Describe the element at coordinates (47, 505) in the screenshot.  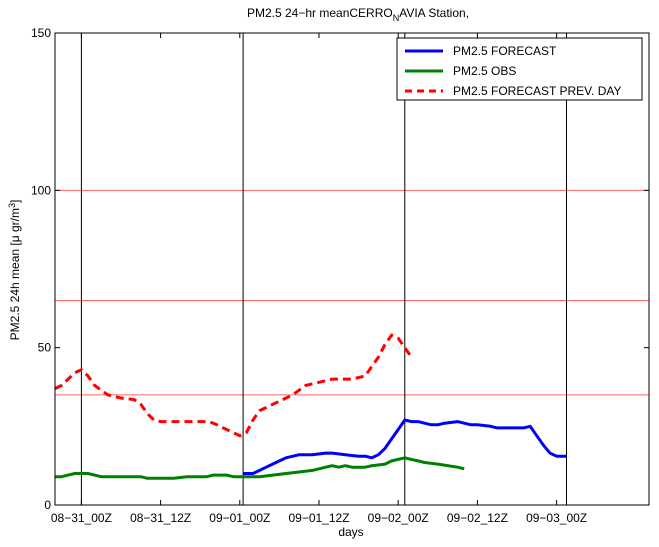
I see `y-tick-label: 0` at that location.